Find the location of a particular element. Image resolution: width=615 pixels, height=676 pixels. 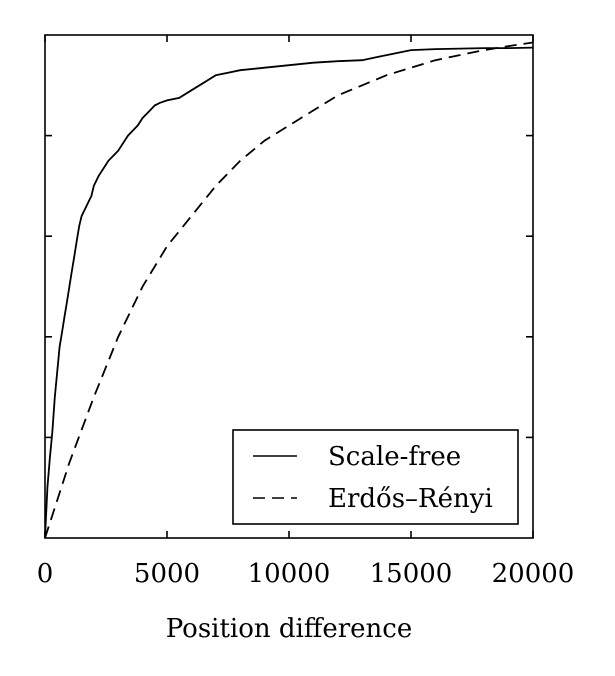

legend-box is located at coordinates (375, 477).